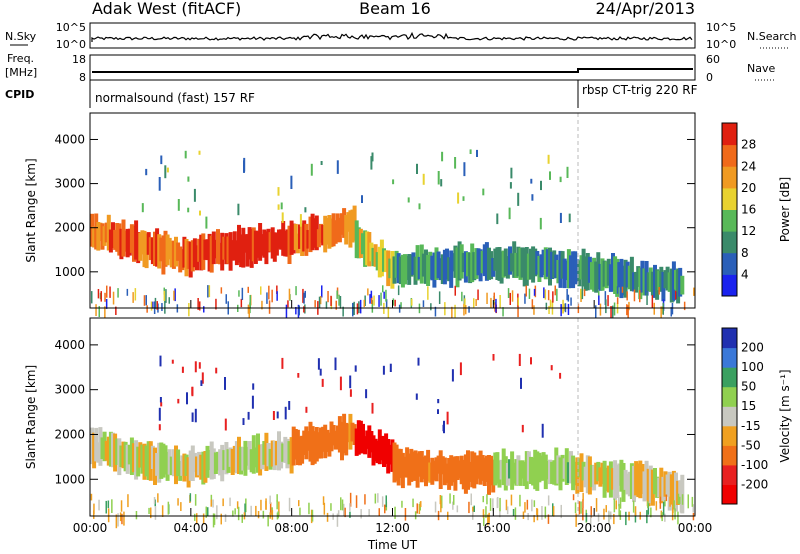  I want to click on freq-trace, so click(392, 70).